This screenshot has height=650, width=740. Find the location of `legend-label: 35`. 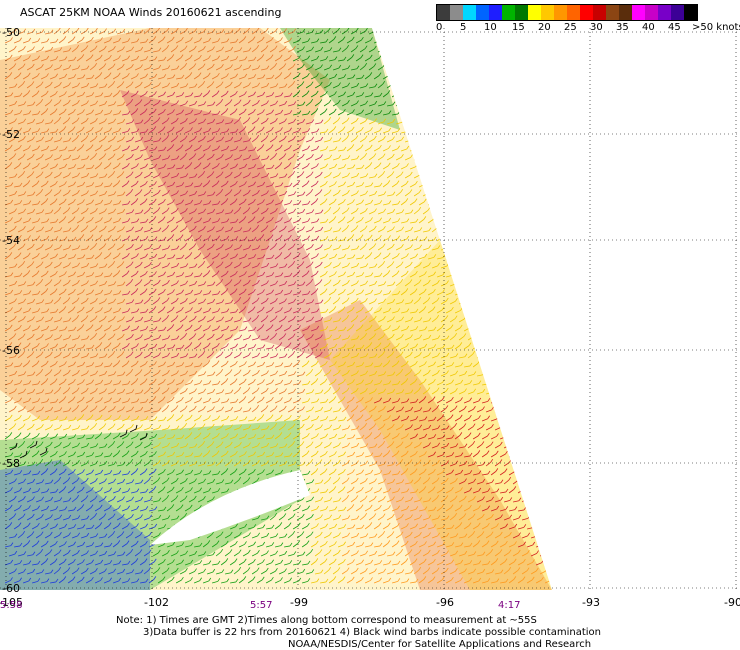

legend-label: 35 is located at coordinates (622, 27).